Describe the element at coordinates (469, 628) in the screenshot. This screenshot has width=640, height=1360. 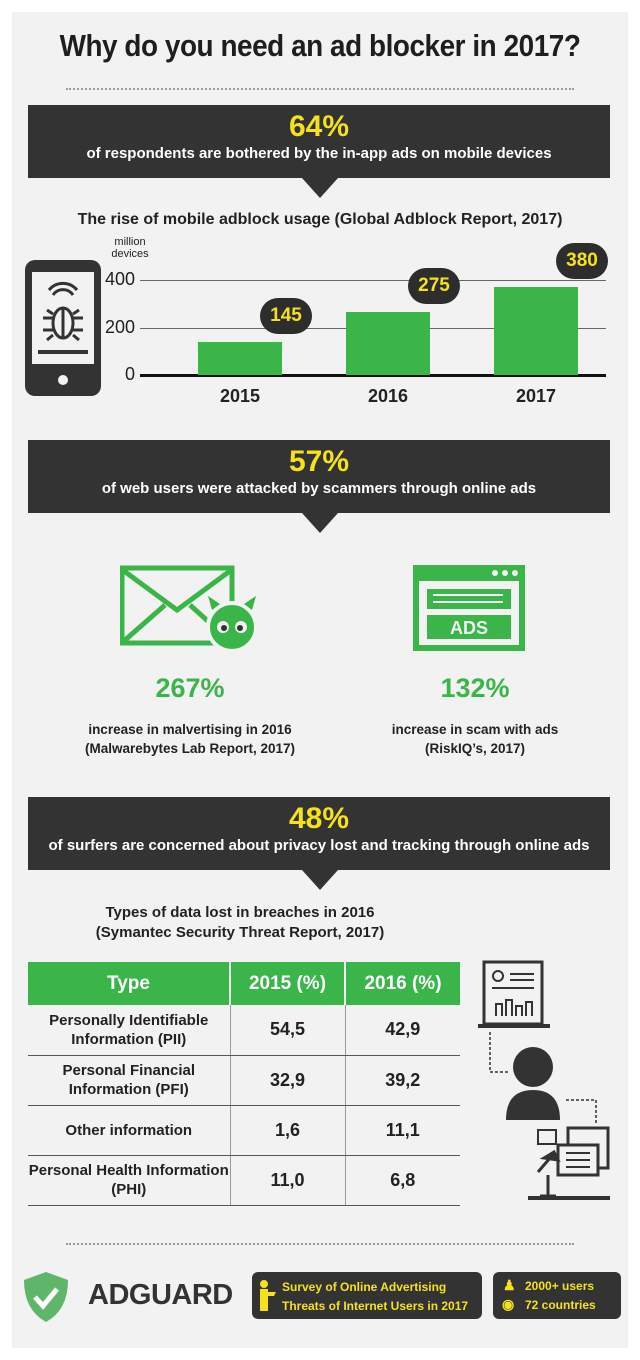
I see `ads-label: ADS` at that location.